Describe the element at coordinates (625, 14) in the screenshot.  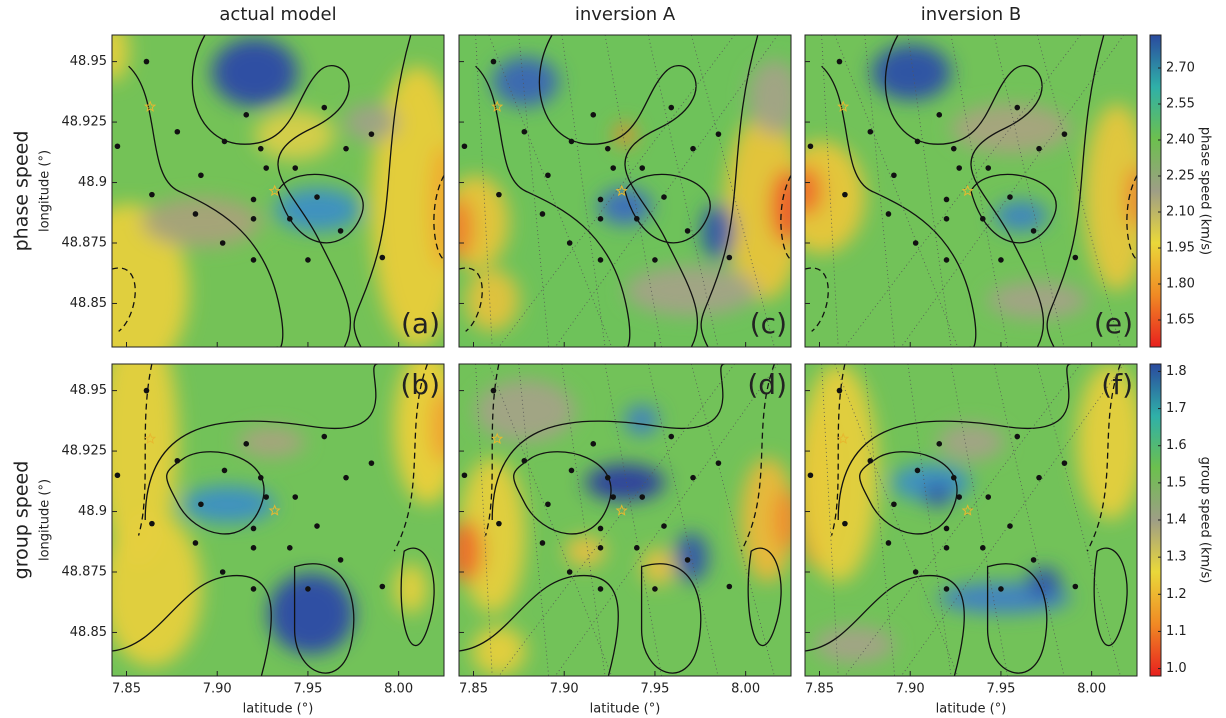
I see `column-title: inversion A` at that location.